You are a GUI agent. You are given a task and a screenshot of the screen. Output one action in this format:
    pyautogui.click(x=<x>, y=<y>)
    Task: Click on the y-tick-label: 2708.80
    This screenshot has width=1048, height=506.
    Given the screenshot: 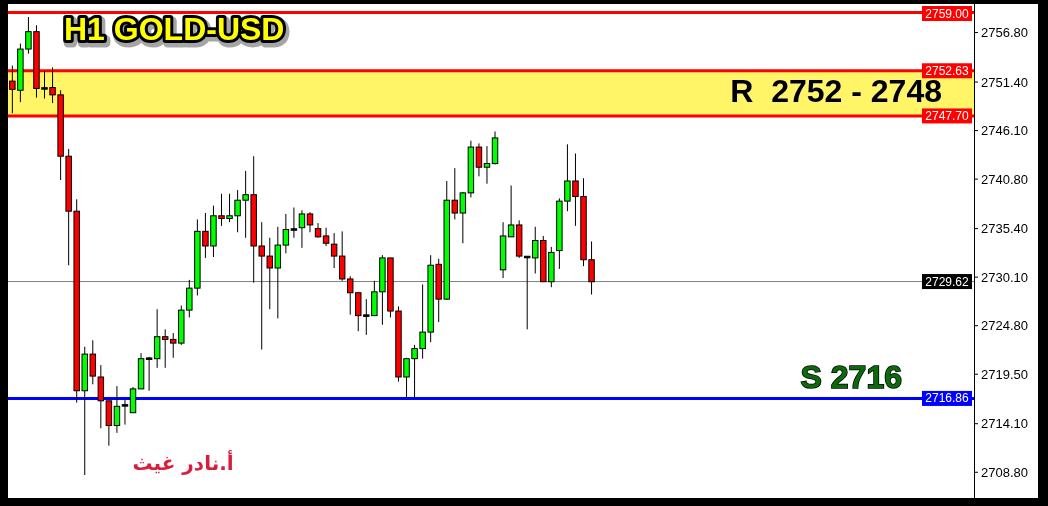 What is the action you would take?
    pyautogui.click(x=1004, y=472)
    